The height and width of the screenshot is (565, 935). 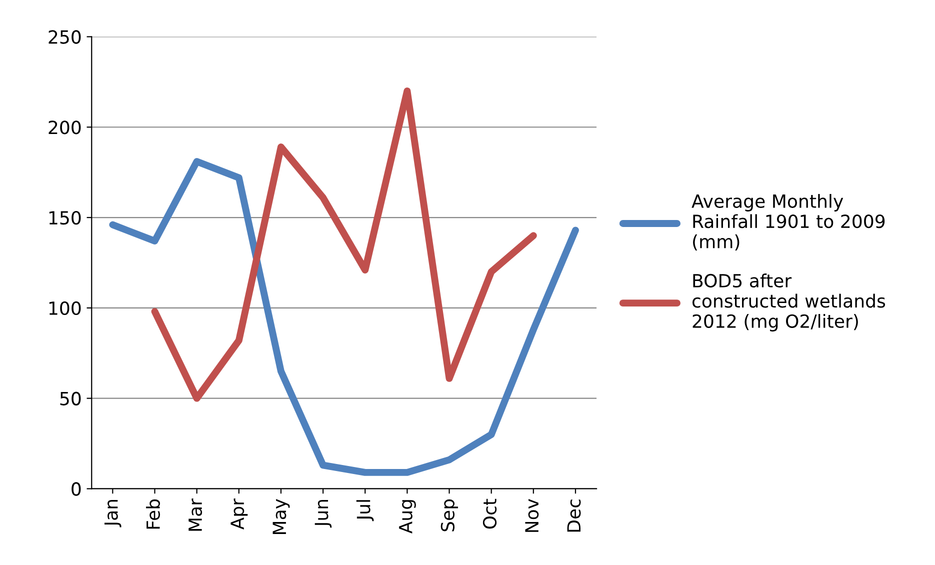 What do you see at coordinates (113, 514) in the screenshot?
I see `x-tick-label: Jan` at bounding box center [113, 514].